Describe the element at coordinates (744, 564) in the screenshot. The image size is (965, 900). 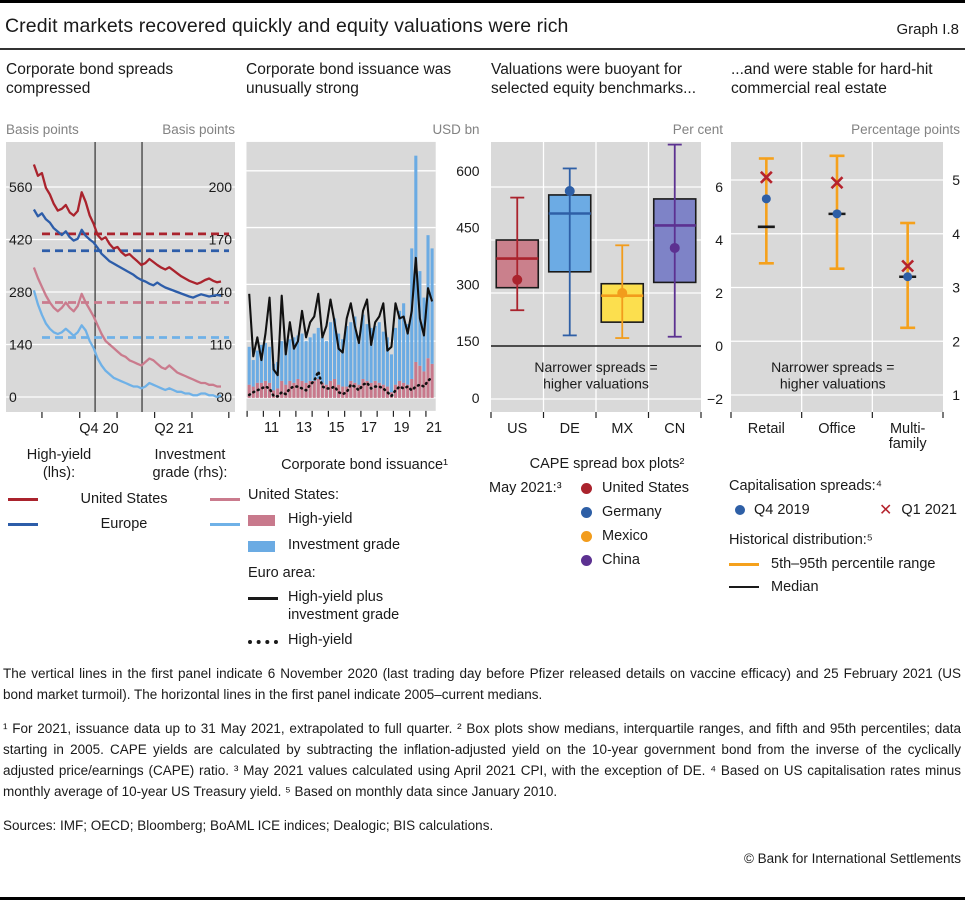
I see `percentile-range-line-swatch` at that location.